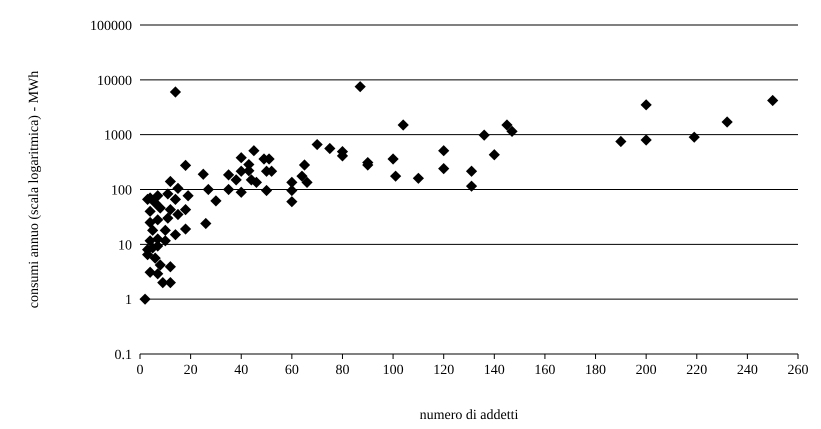  Describe the element at coordinates (123, 355) in the screenshot. I see `y-tick-label: 0.1` at that location.